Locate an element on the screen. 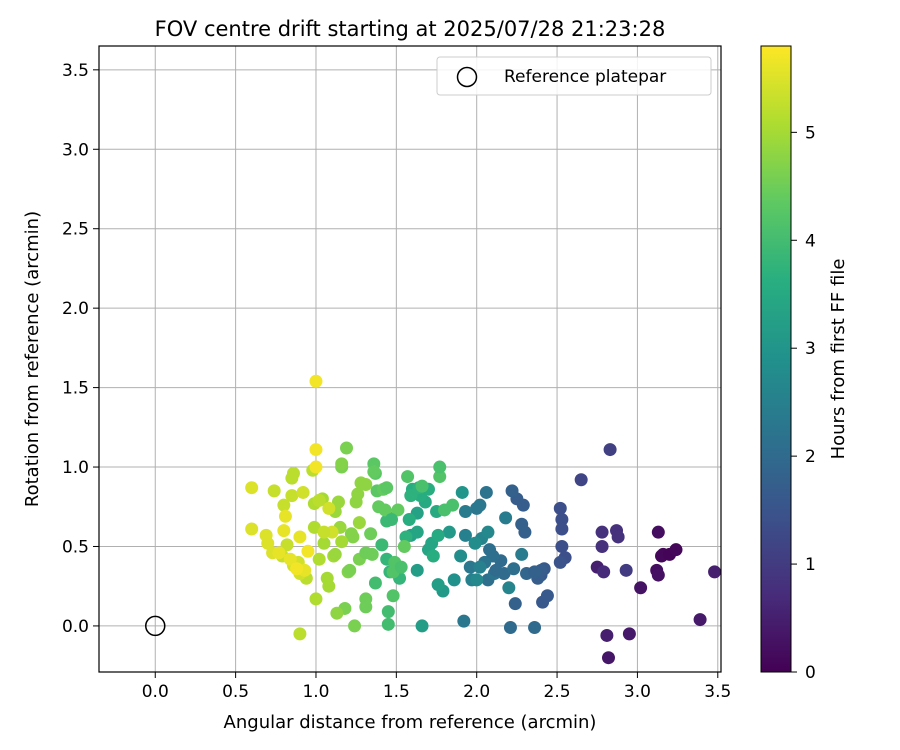 This screenshot has height=750, width=900. y-axis-label: Rotation from reference (arcmin) is located at coordinates (32, 359).